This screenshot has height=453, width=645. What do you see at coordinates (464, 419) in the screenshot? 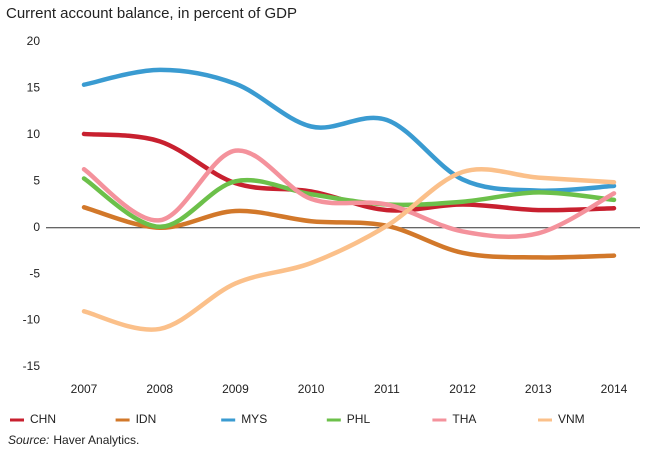
I see `legend-label: THA` at bounding box center [464, 419].